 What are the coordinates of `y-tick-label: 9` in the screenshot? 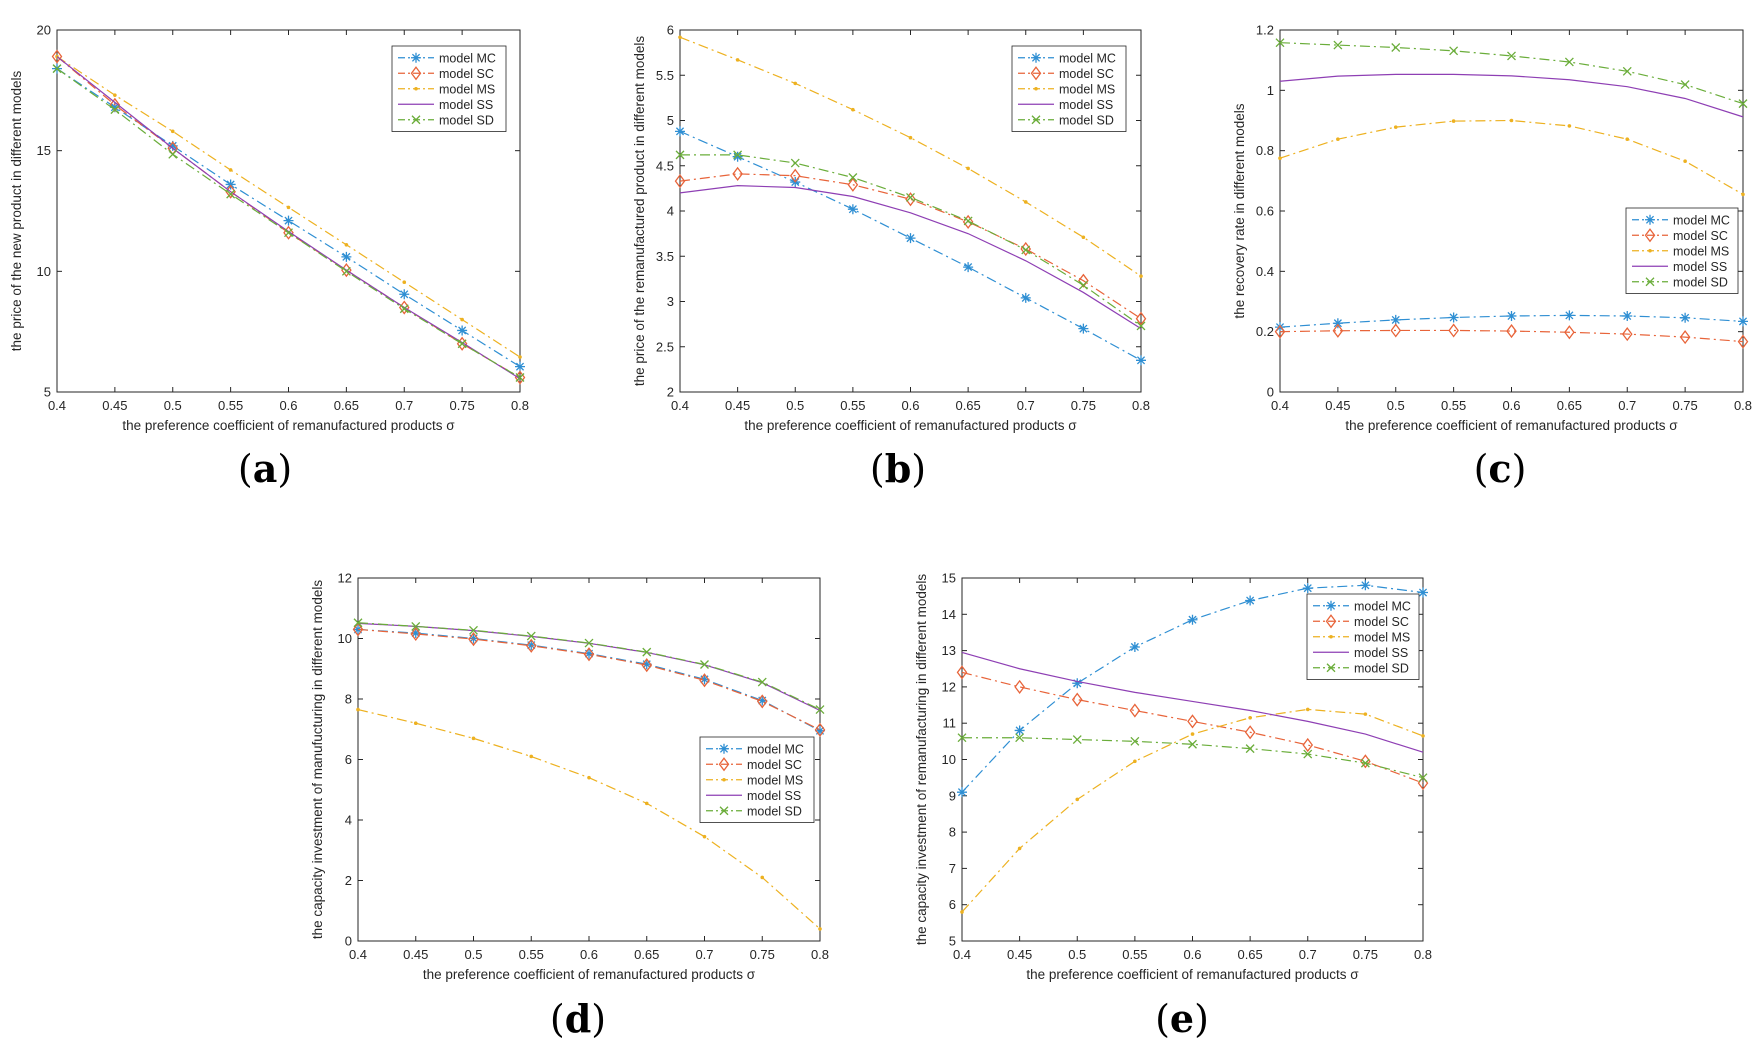 It's located at (952, 795).